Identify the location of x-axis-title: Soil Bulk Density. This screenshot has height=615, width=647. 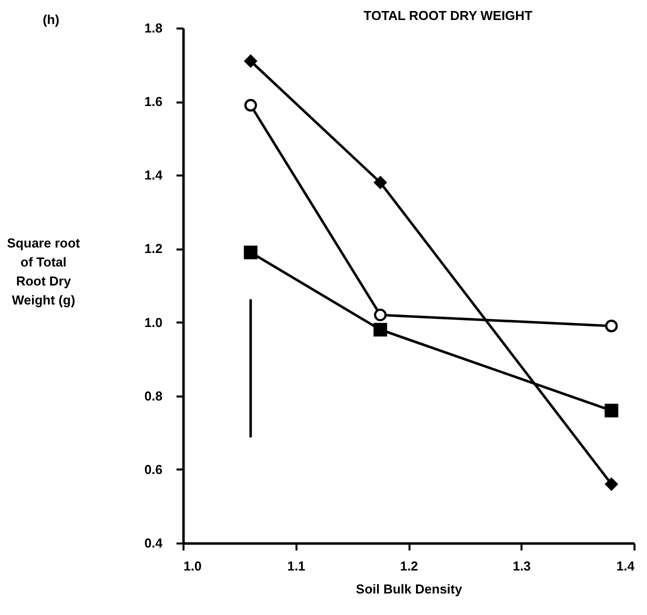
(409, 589).